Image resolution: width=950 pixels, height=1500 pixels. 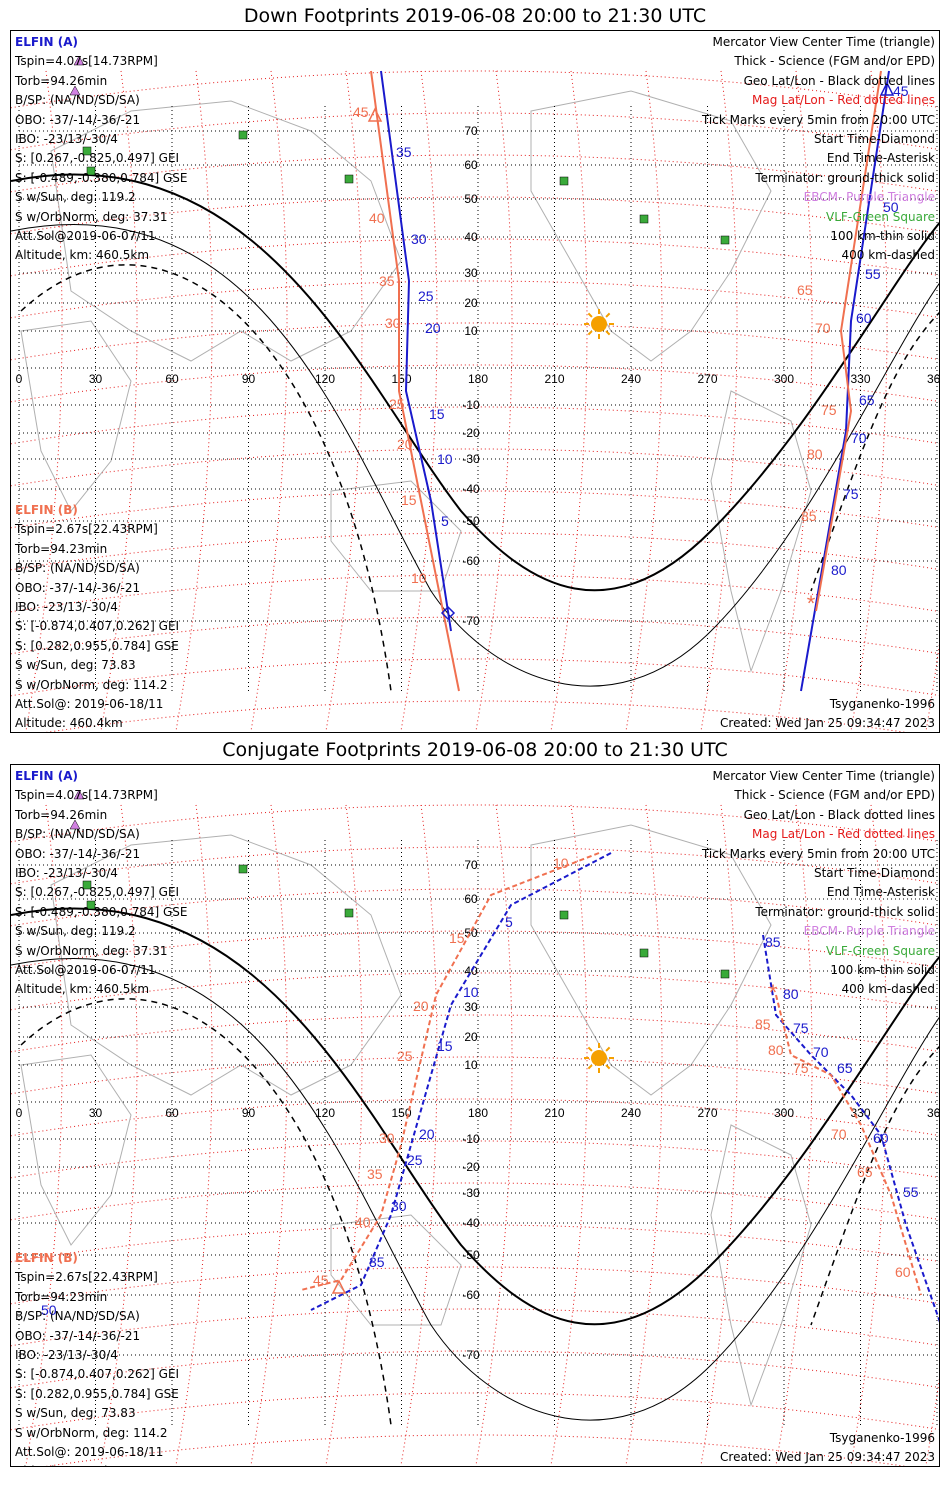 I want to click on elfin-b-center-triangle-icon, so click(x=339, y=1286).